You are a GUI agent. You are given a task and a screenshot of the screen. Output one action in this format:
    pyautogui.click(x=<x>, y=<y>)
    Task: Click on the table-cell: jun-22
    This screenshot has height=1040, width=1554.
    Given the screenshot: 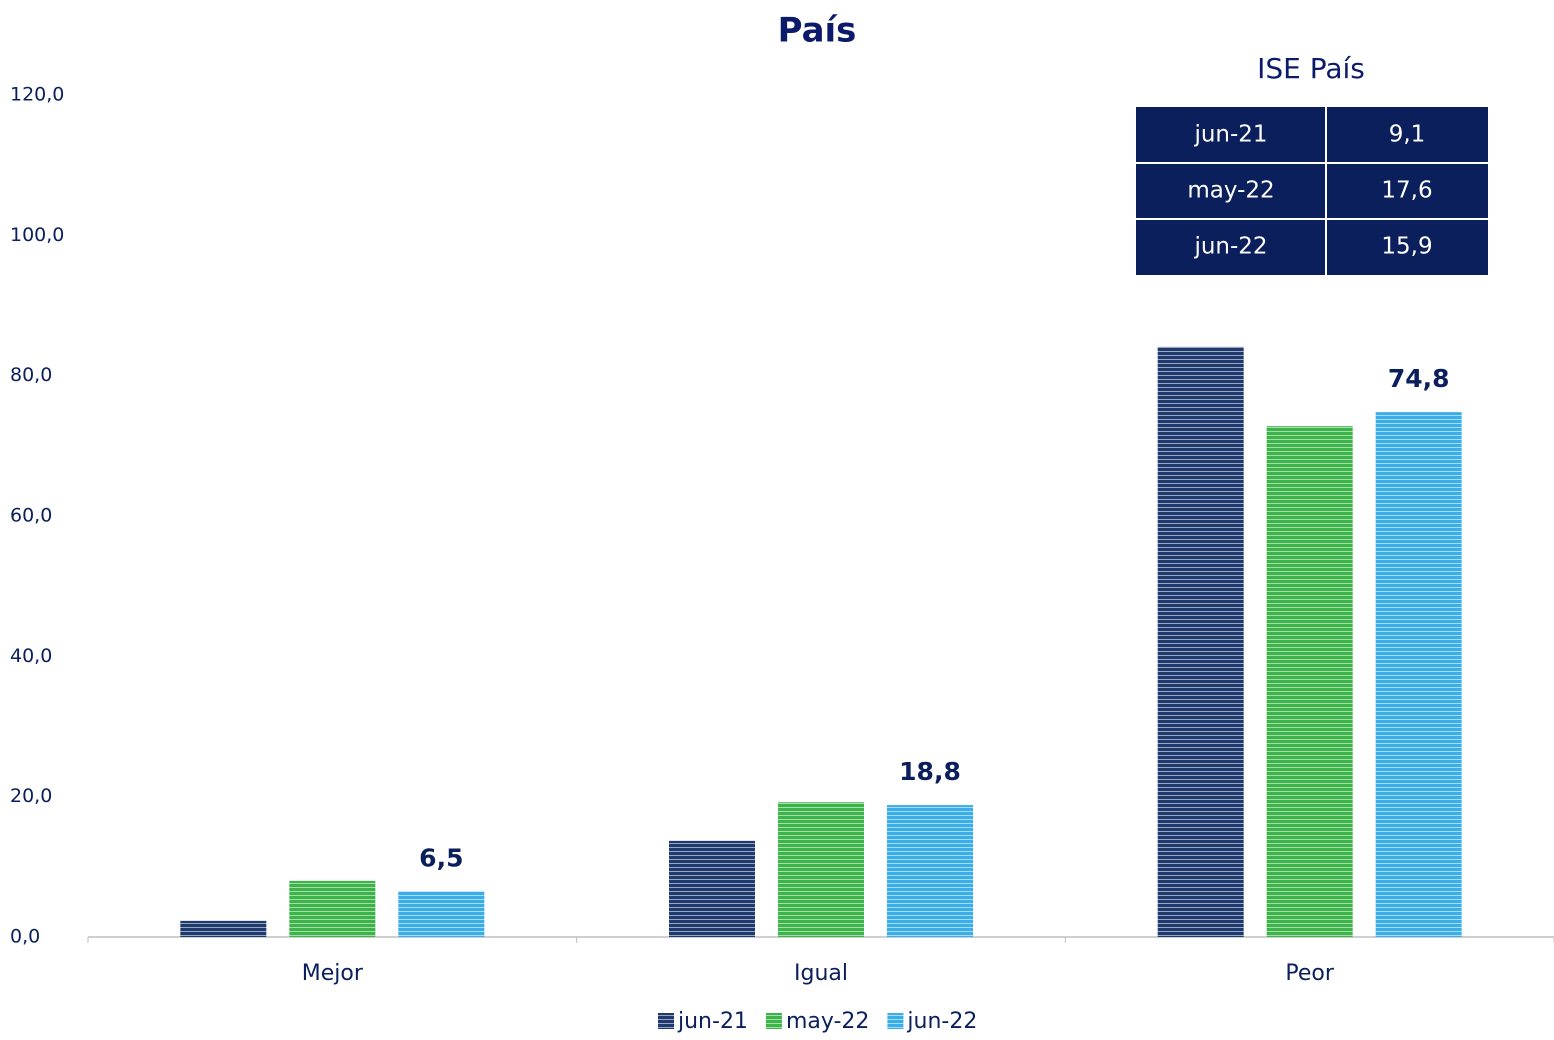 What is the action you would take?
    pyautogui.click(x=1230, y=247)
    